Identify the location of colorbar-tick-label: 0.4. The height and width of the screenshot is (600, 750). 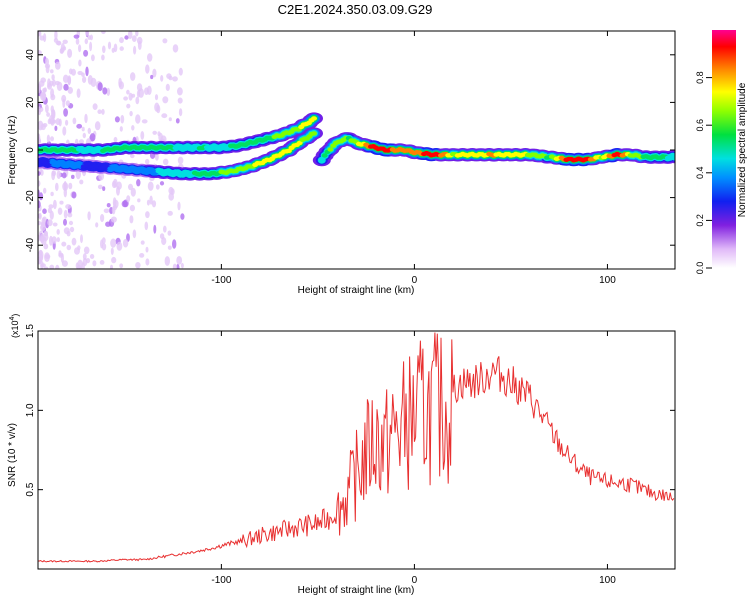
(700, 173).